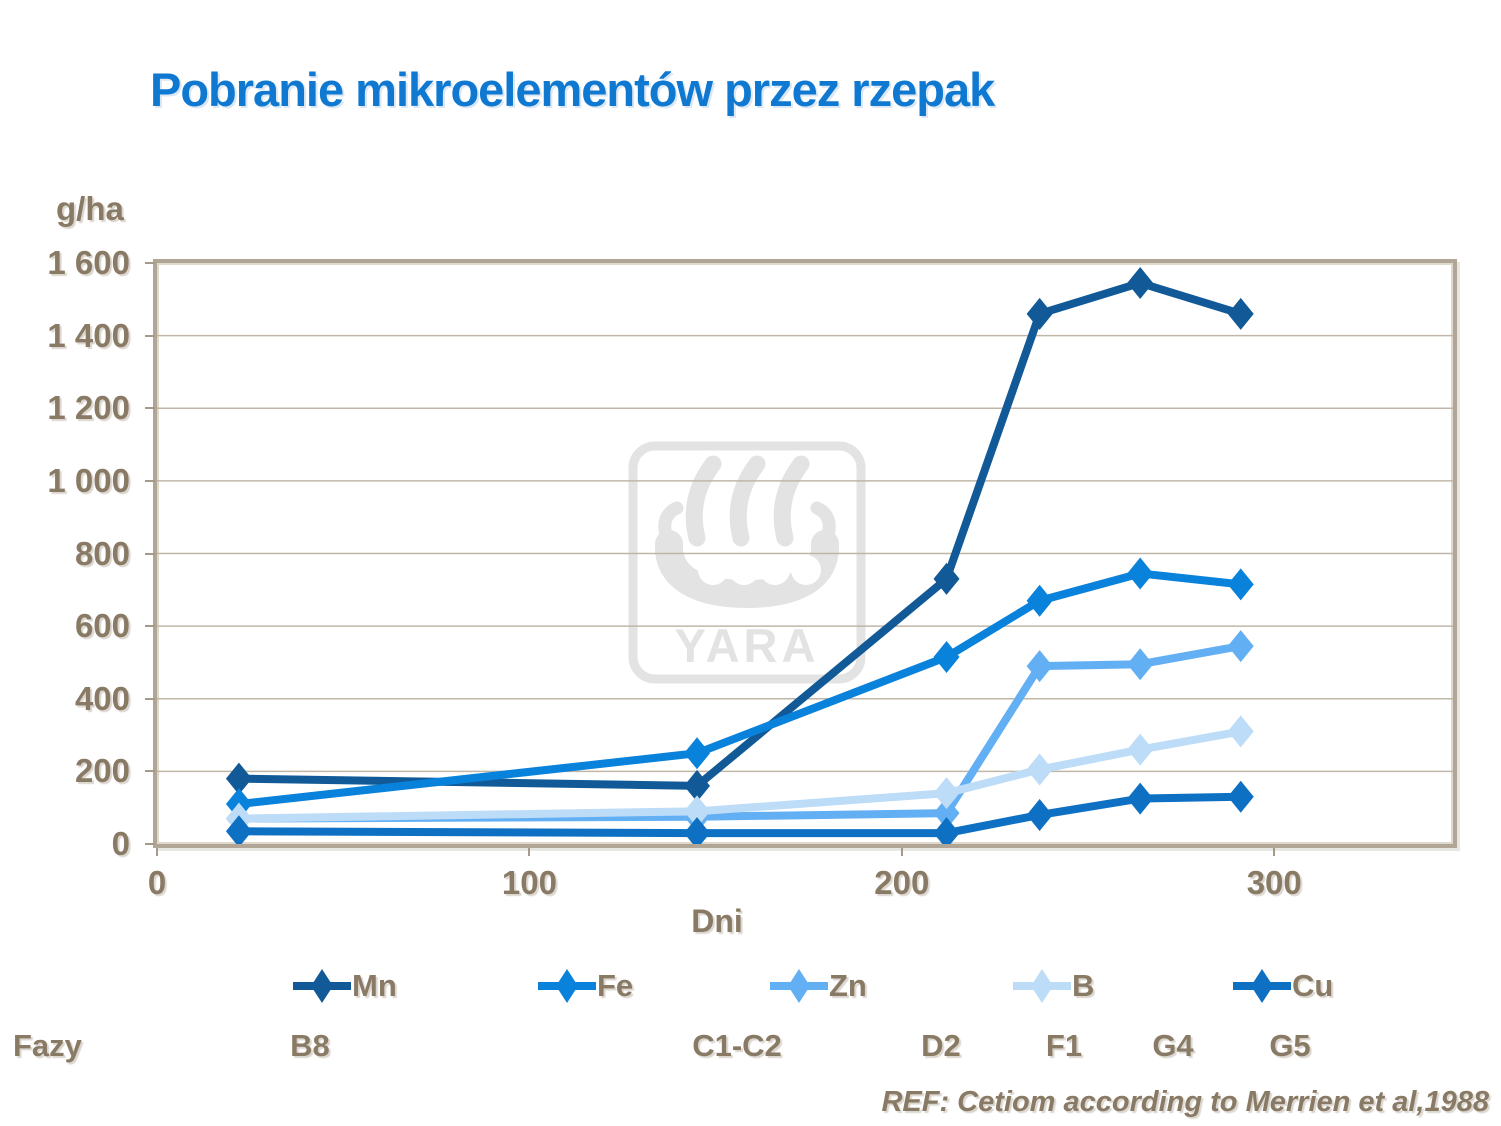 This screenshot has height=1126, width=1501. I want to click on phase-label-B8: B8, so click(310, 1045).